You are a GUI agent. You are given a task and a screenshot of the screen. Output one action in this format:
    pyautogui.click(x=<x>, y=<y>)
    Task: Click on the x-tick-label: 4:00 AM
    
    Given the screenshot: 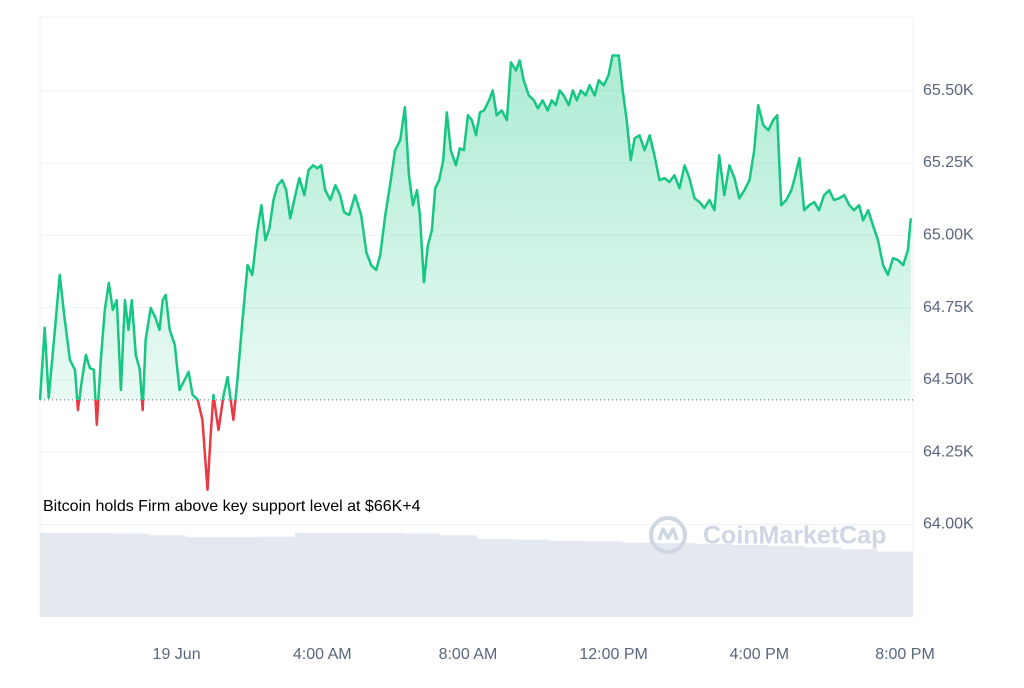 What is the action you would take?
    pyautogui.click(x=322, y=654)
    